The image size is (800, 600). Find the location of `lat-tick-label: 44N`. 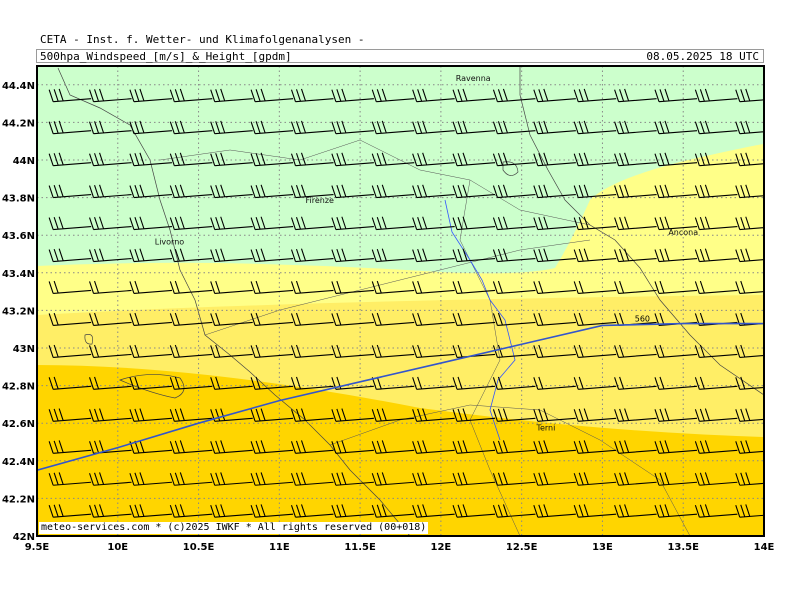

lat-tick-label: 44N is located at coordinates (24, 161).